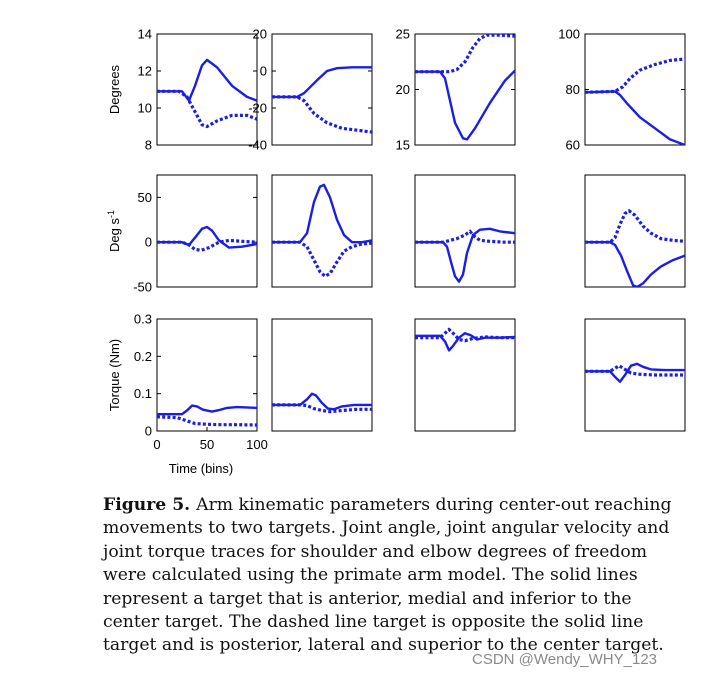  Describe the element at coordinates (147, 505) in the screenshot. I see `caption-label: Figure 5.` at that location.